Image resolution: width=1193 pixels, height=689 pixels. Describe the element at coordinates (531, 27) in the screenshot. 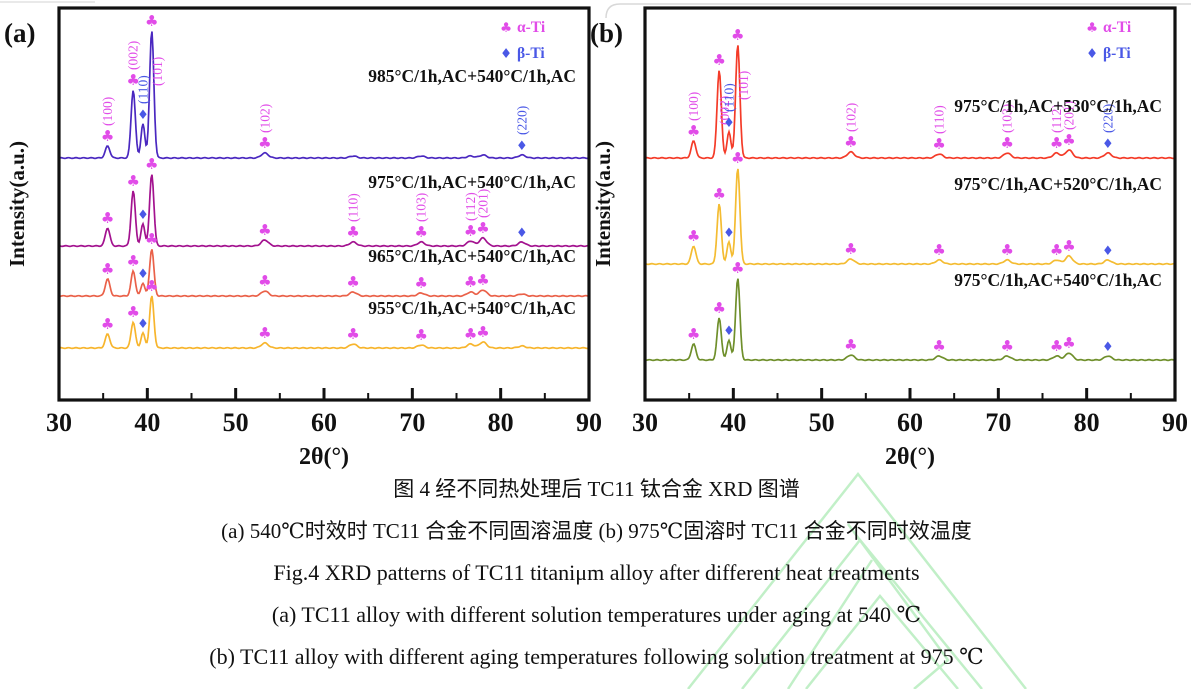

I see `legend-label: α-Ti` at that location.